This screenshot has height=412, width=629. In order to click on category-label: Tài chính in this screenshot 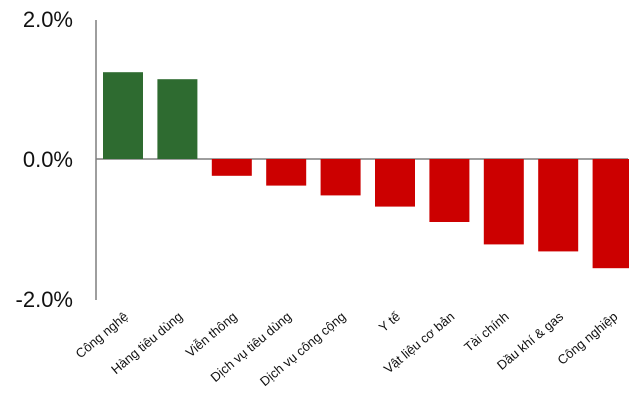, I will do `click(486, 332)`.